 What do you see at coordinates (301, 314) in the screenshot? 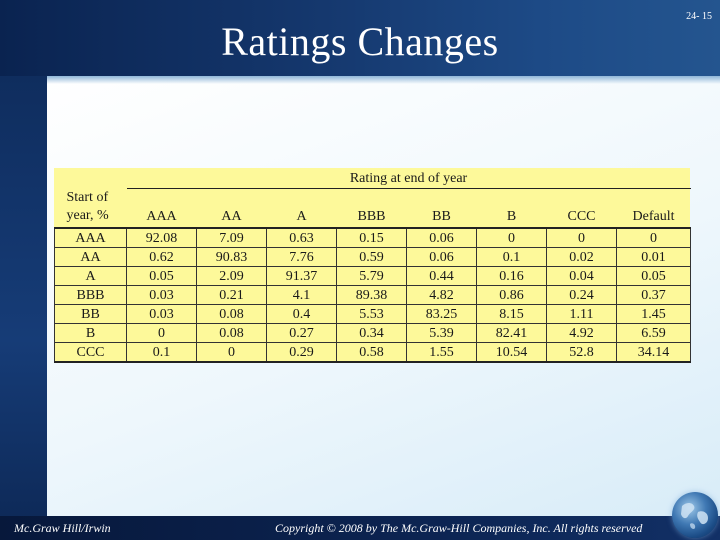
I see `table-cell: 0.4` at bounding box center [301, 314].